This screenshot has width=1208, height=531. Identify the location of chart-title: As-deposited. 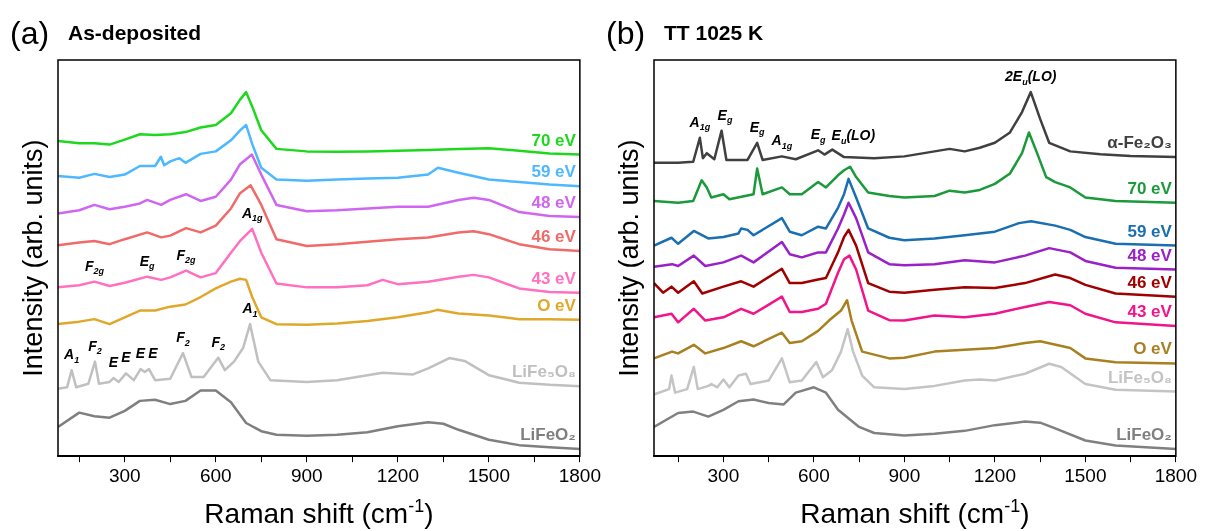
(135, 32).